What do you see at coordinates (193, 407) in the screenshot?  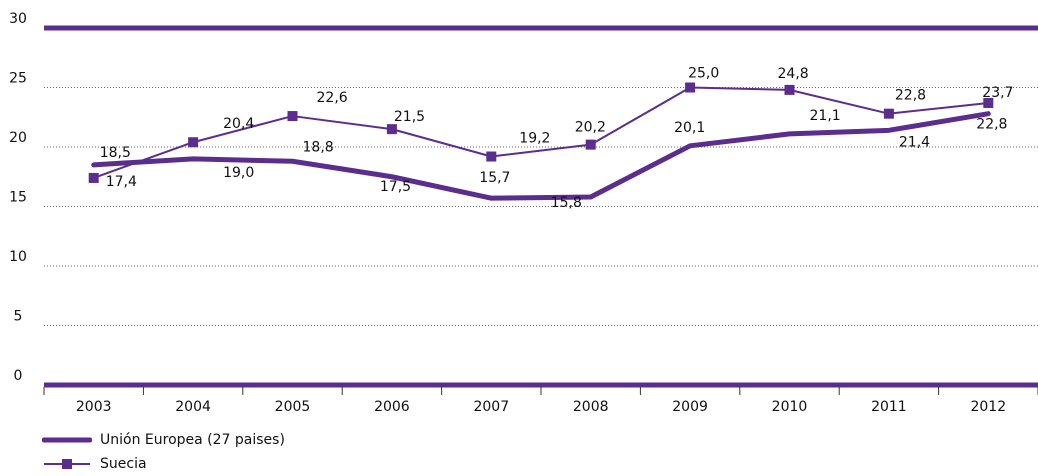 I see `x-tick-label: 2004` at bounding box center [193, 407].